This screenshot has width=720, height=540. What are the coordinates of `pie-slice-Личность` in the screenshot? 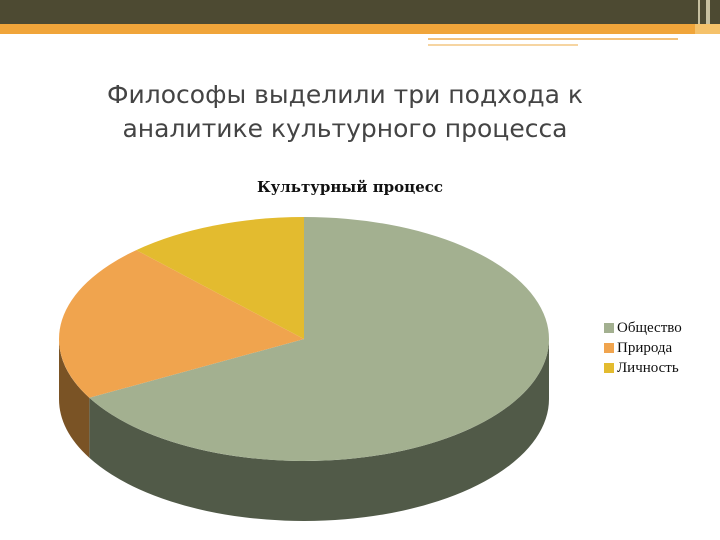 It's located at (220, 278).